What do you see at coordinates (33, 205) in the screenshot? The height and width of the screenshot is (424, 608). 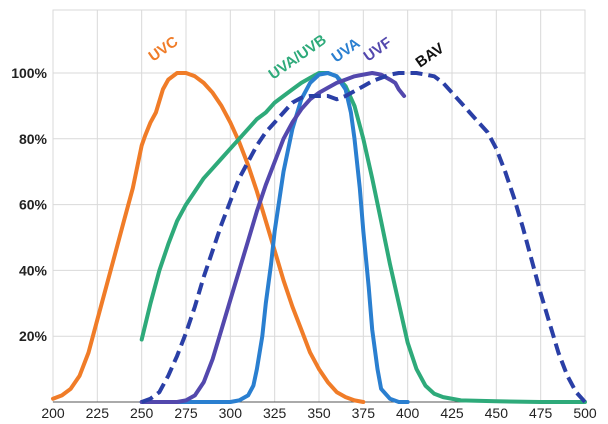 I see `y-tick-label-60: 60%` at bounding box center [33, 205].